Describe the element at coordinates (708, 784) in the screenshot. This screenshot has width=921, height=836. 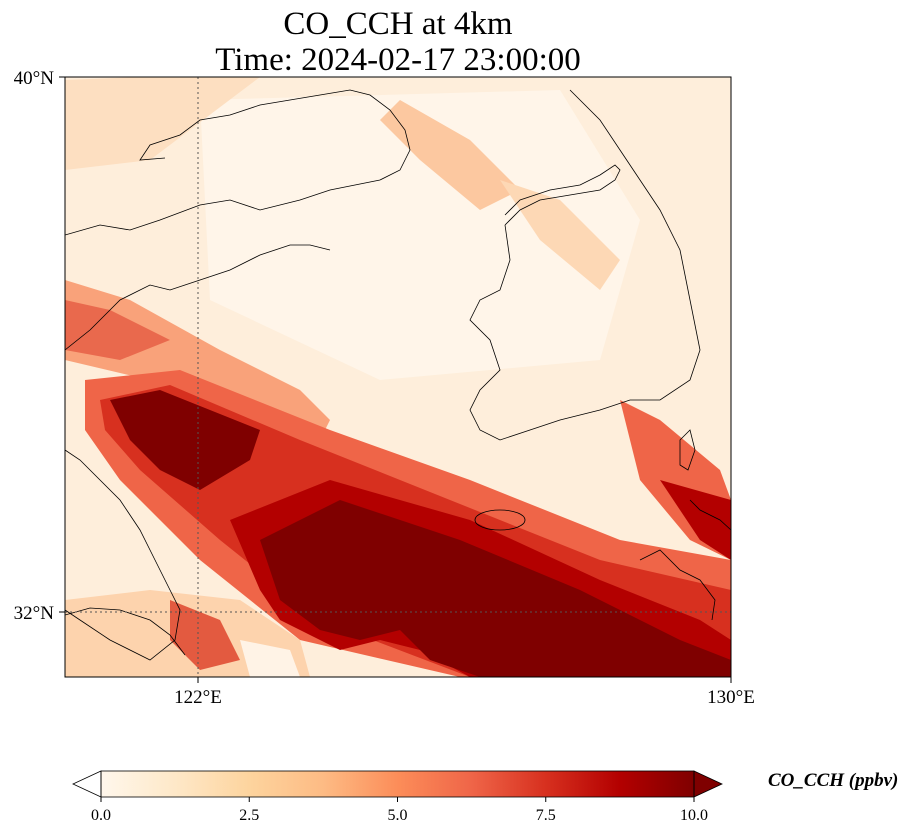
I see `colorbar-max-extension` at that location.